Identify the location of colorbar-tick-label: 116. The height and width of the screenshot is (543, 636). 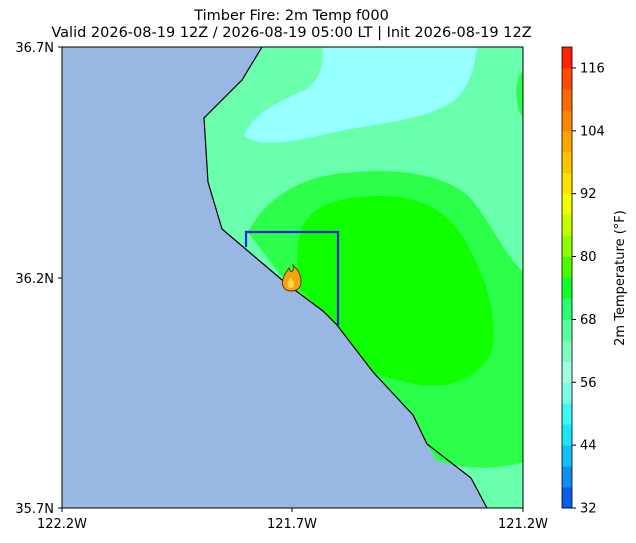
(592, 68).